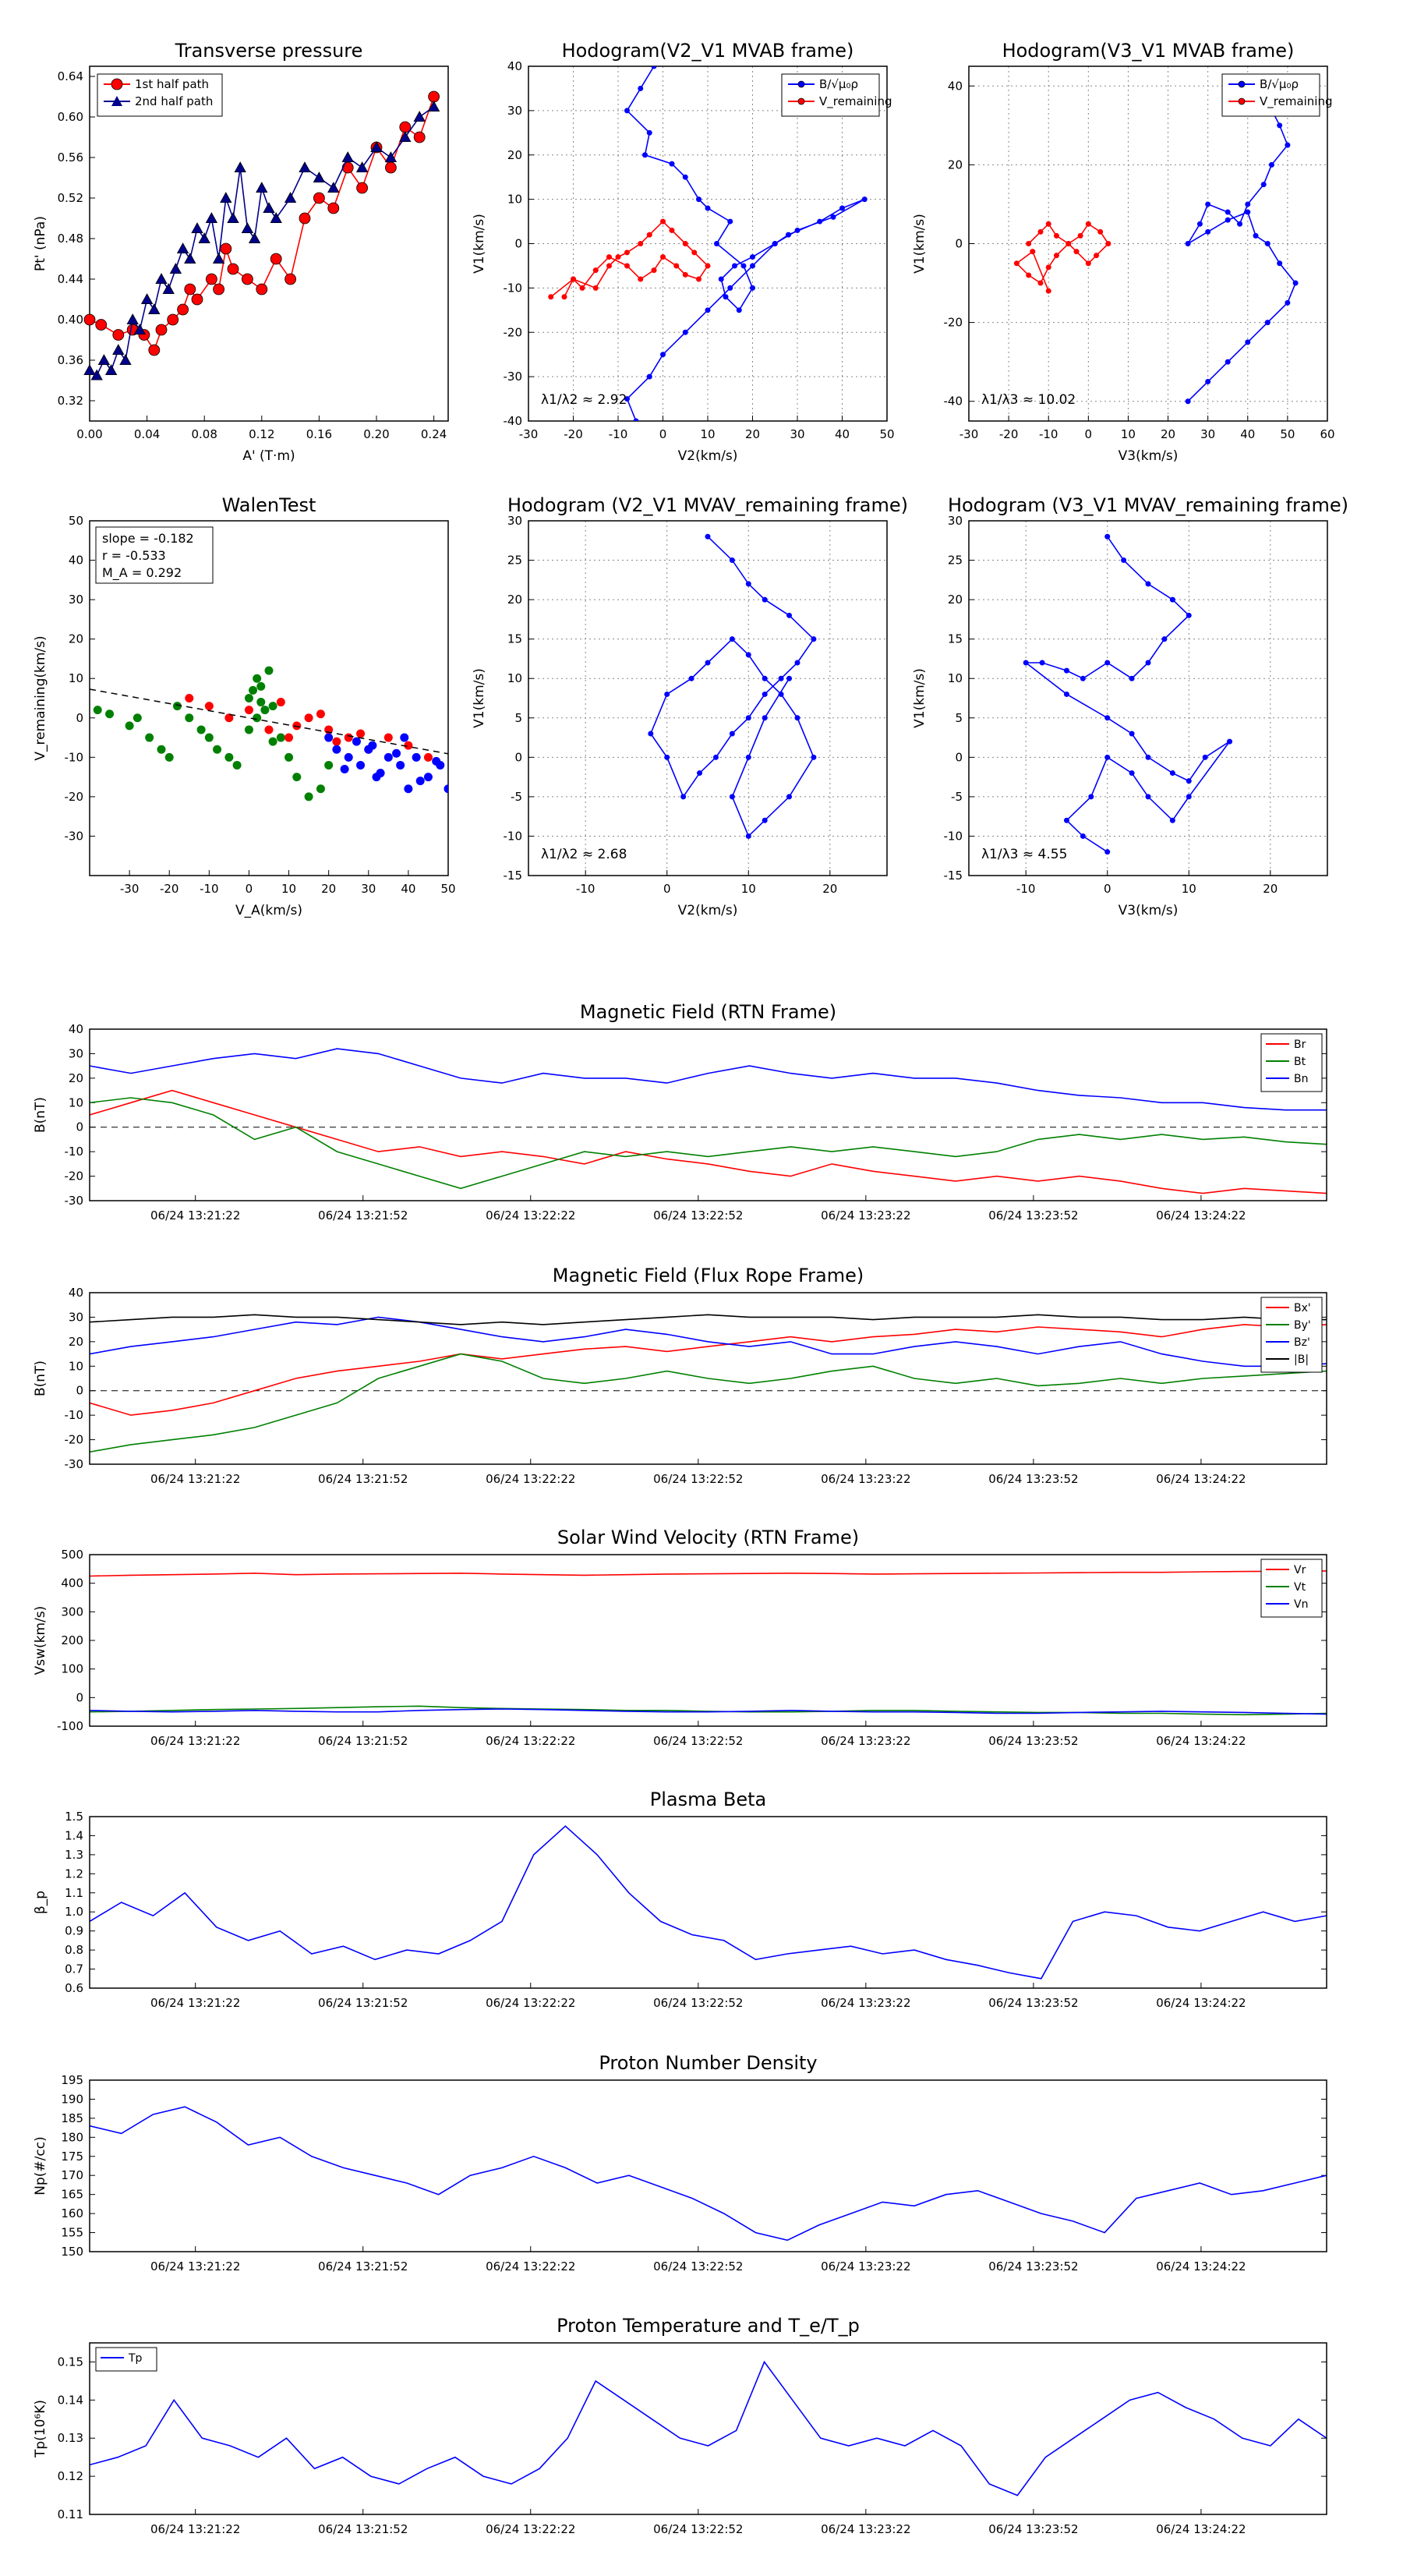 This screenshot has width=1403, height=2576. Describe the element at coordinates (708, 2428) in the screenshot. I see `plot-frame` at that location.